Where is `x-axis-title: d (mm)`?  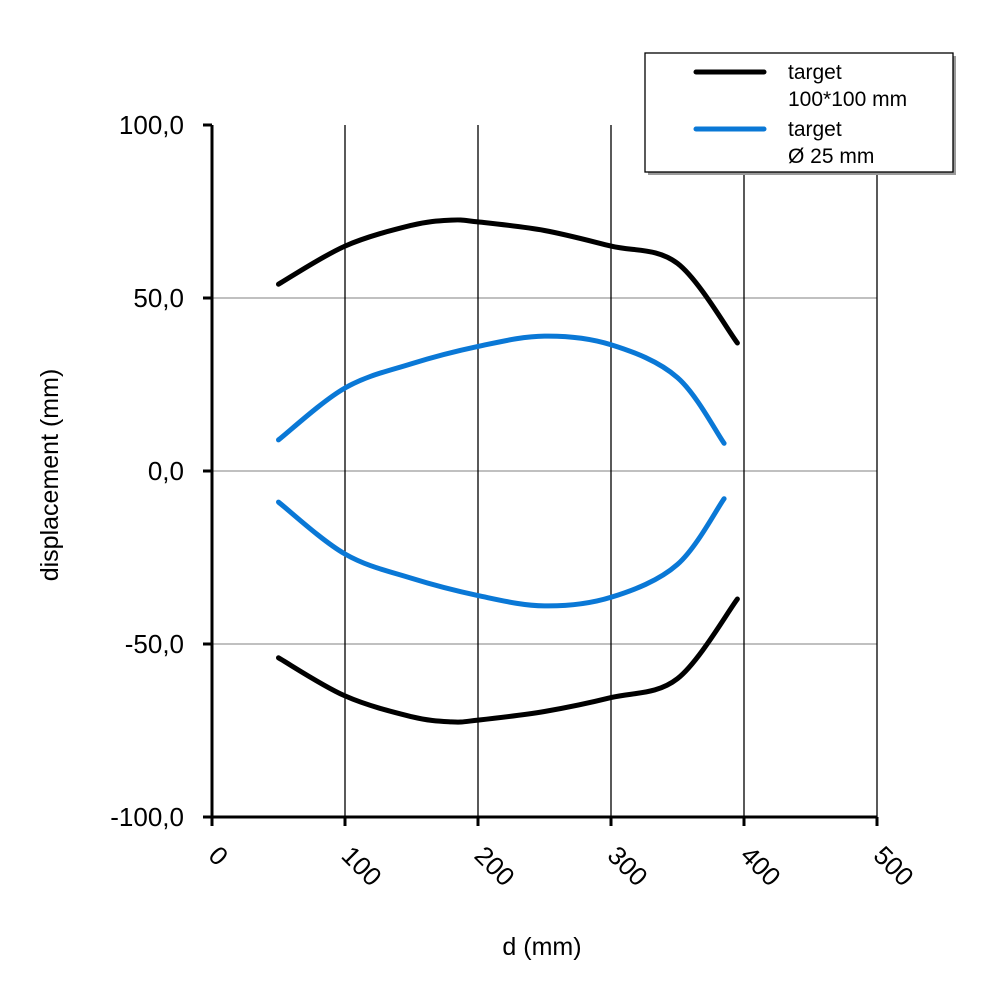 x-axis-title: d (mm) is located at coordinates (541, 947).